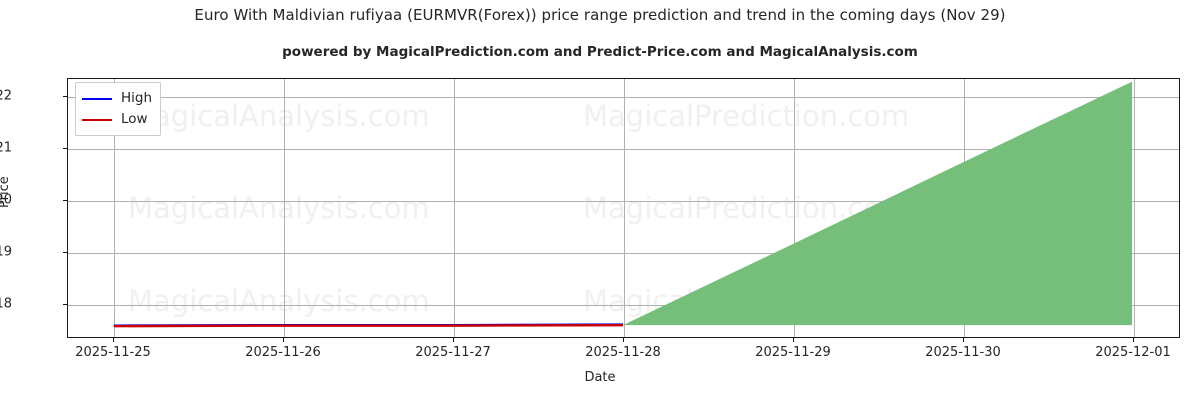  Describe the element at coordinates (6, 148) in the screenshot. I see `y-axis-tick-label: 21` at that location.